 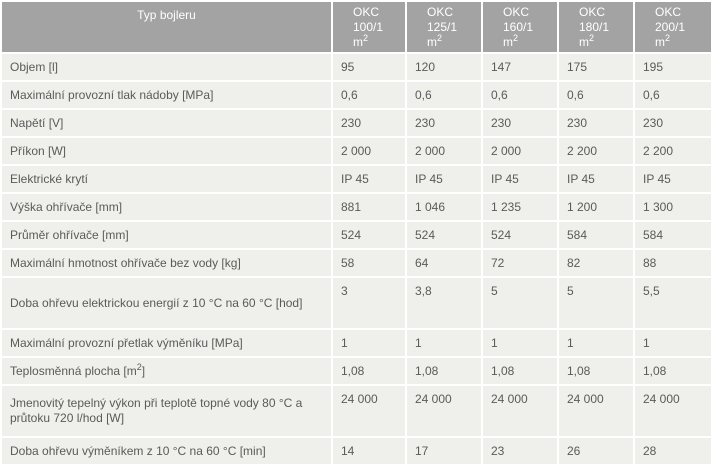 I want to click on value-cell: 1 046, so click(x=444, y=207).